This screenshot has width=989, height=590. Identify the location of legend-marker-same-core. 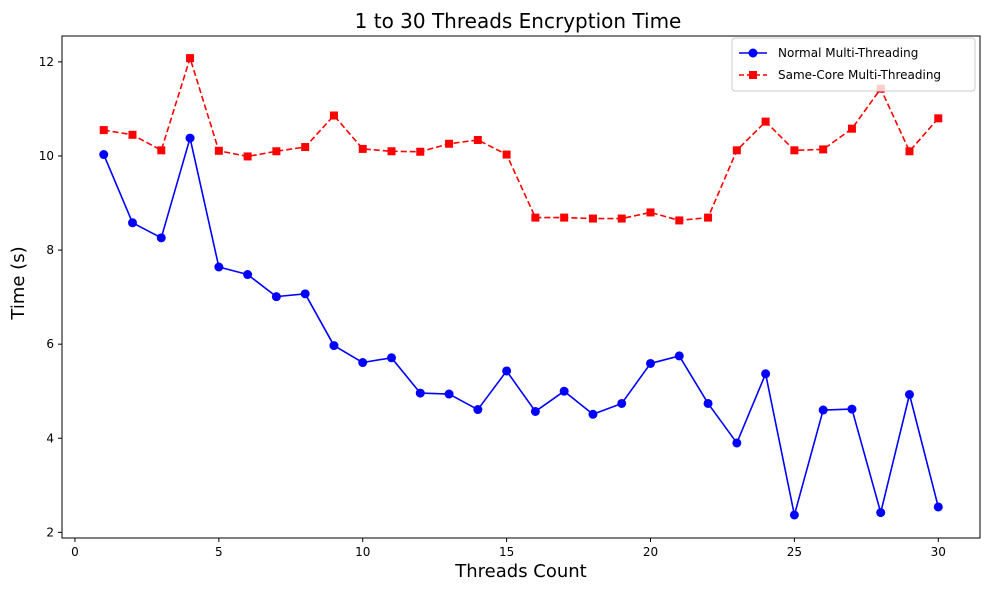
(753, 75).